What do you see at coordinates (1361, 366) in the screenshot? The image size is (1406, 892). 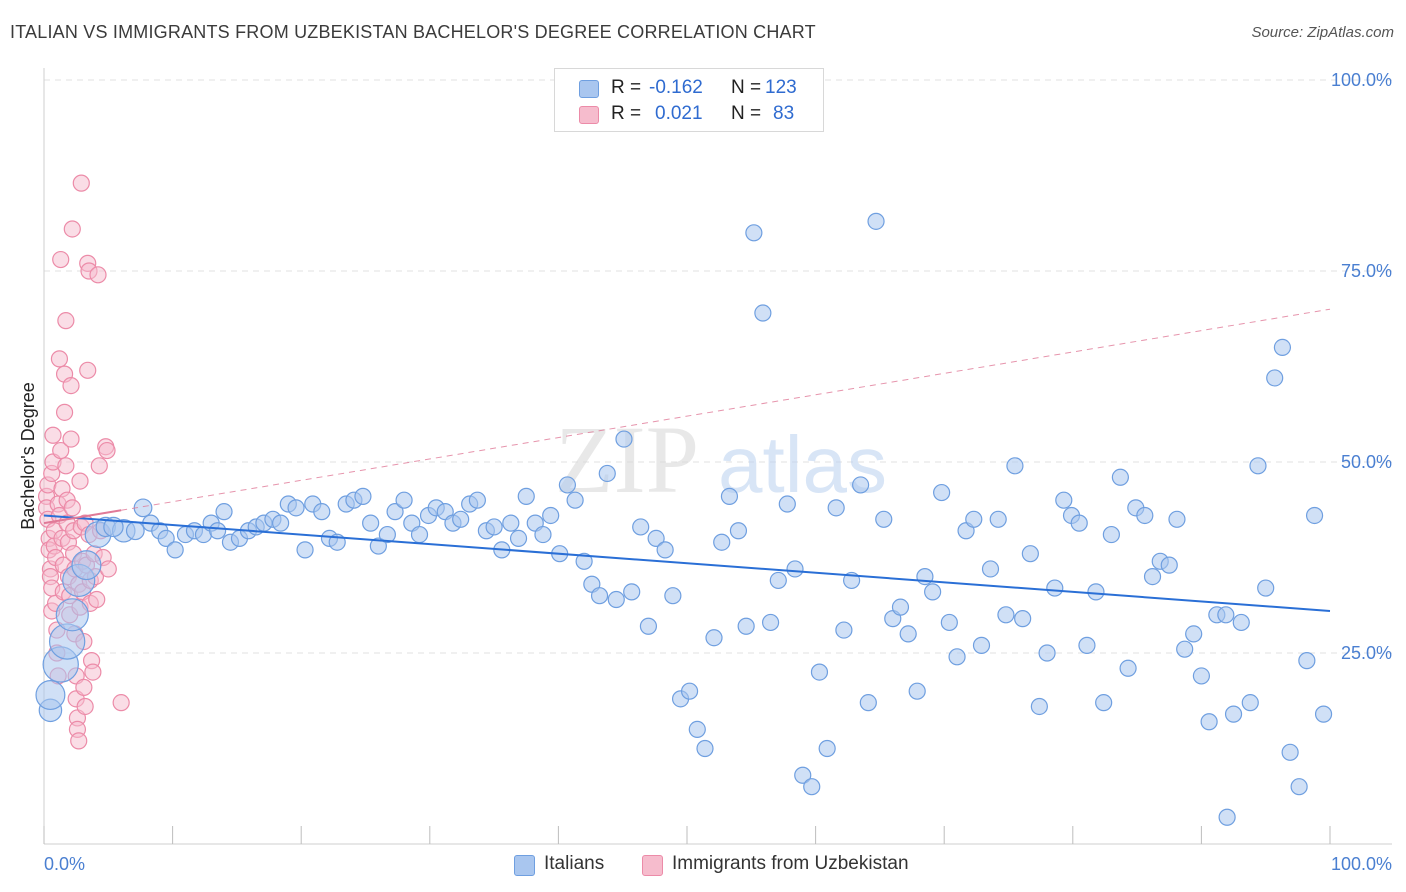 I see `y-tick-labels: 25.0% 50.0% 75.0% 100.0%` at bounding box center [1361, 366].